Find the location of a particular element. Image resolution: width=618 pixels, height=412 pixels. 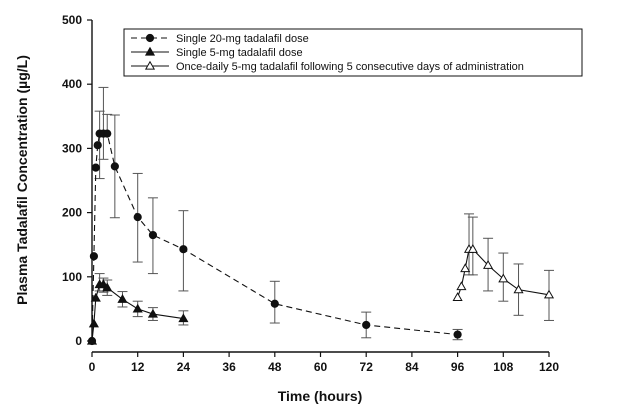

y-tick-label: 0 is located at coordinates (78, 341).